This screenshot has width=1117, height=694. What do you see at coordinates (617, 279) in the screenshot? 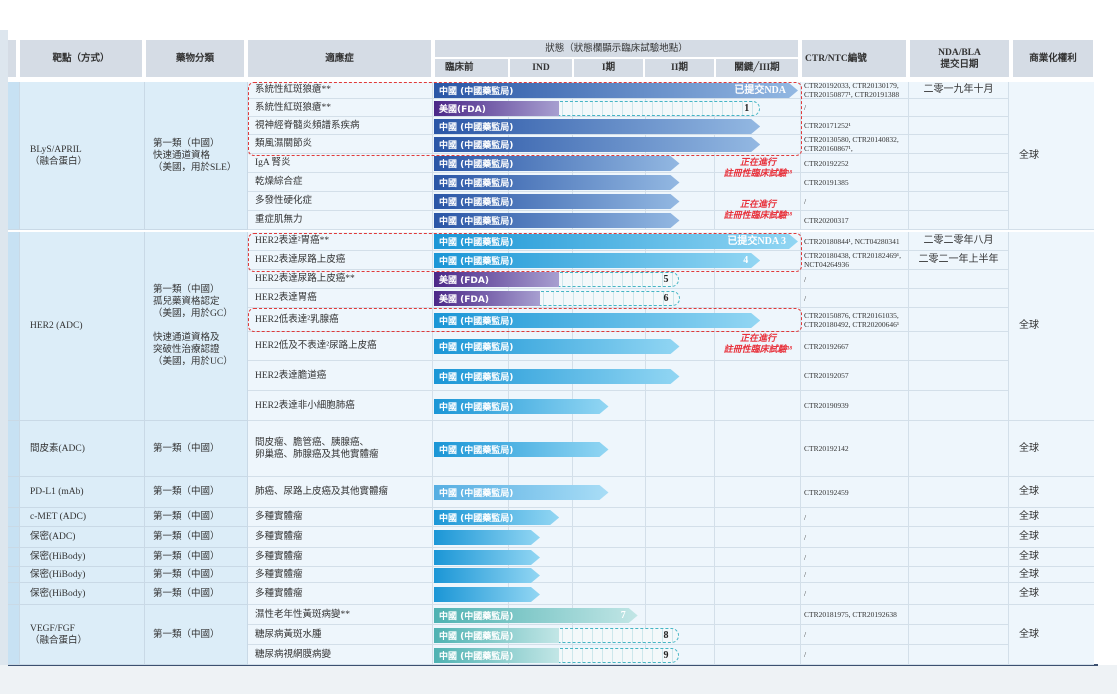
I see `planned-progress-bar: 5` at bounding box center [617, 279].